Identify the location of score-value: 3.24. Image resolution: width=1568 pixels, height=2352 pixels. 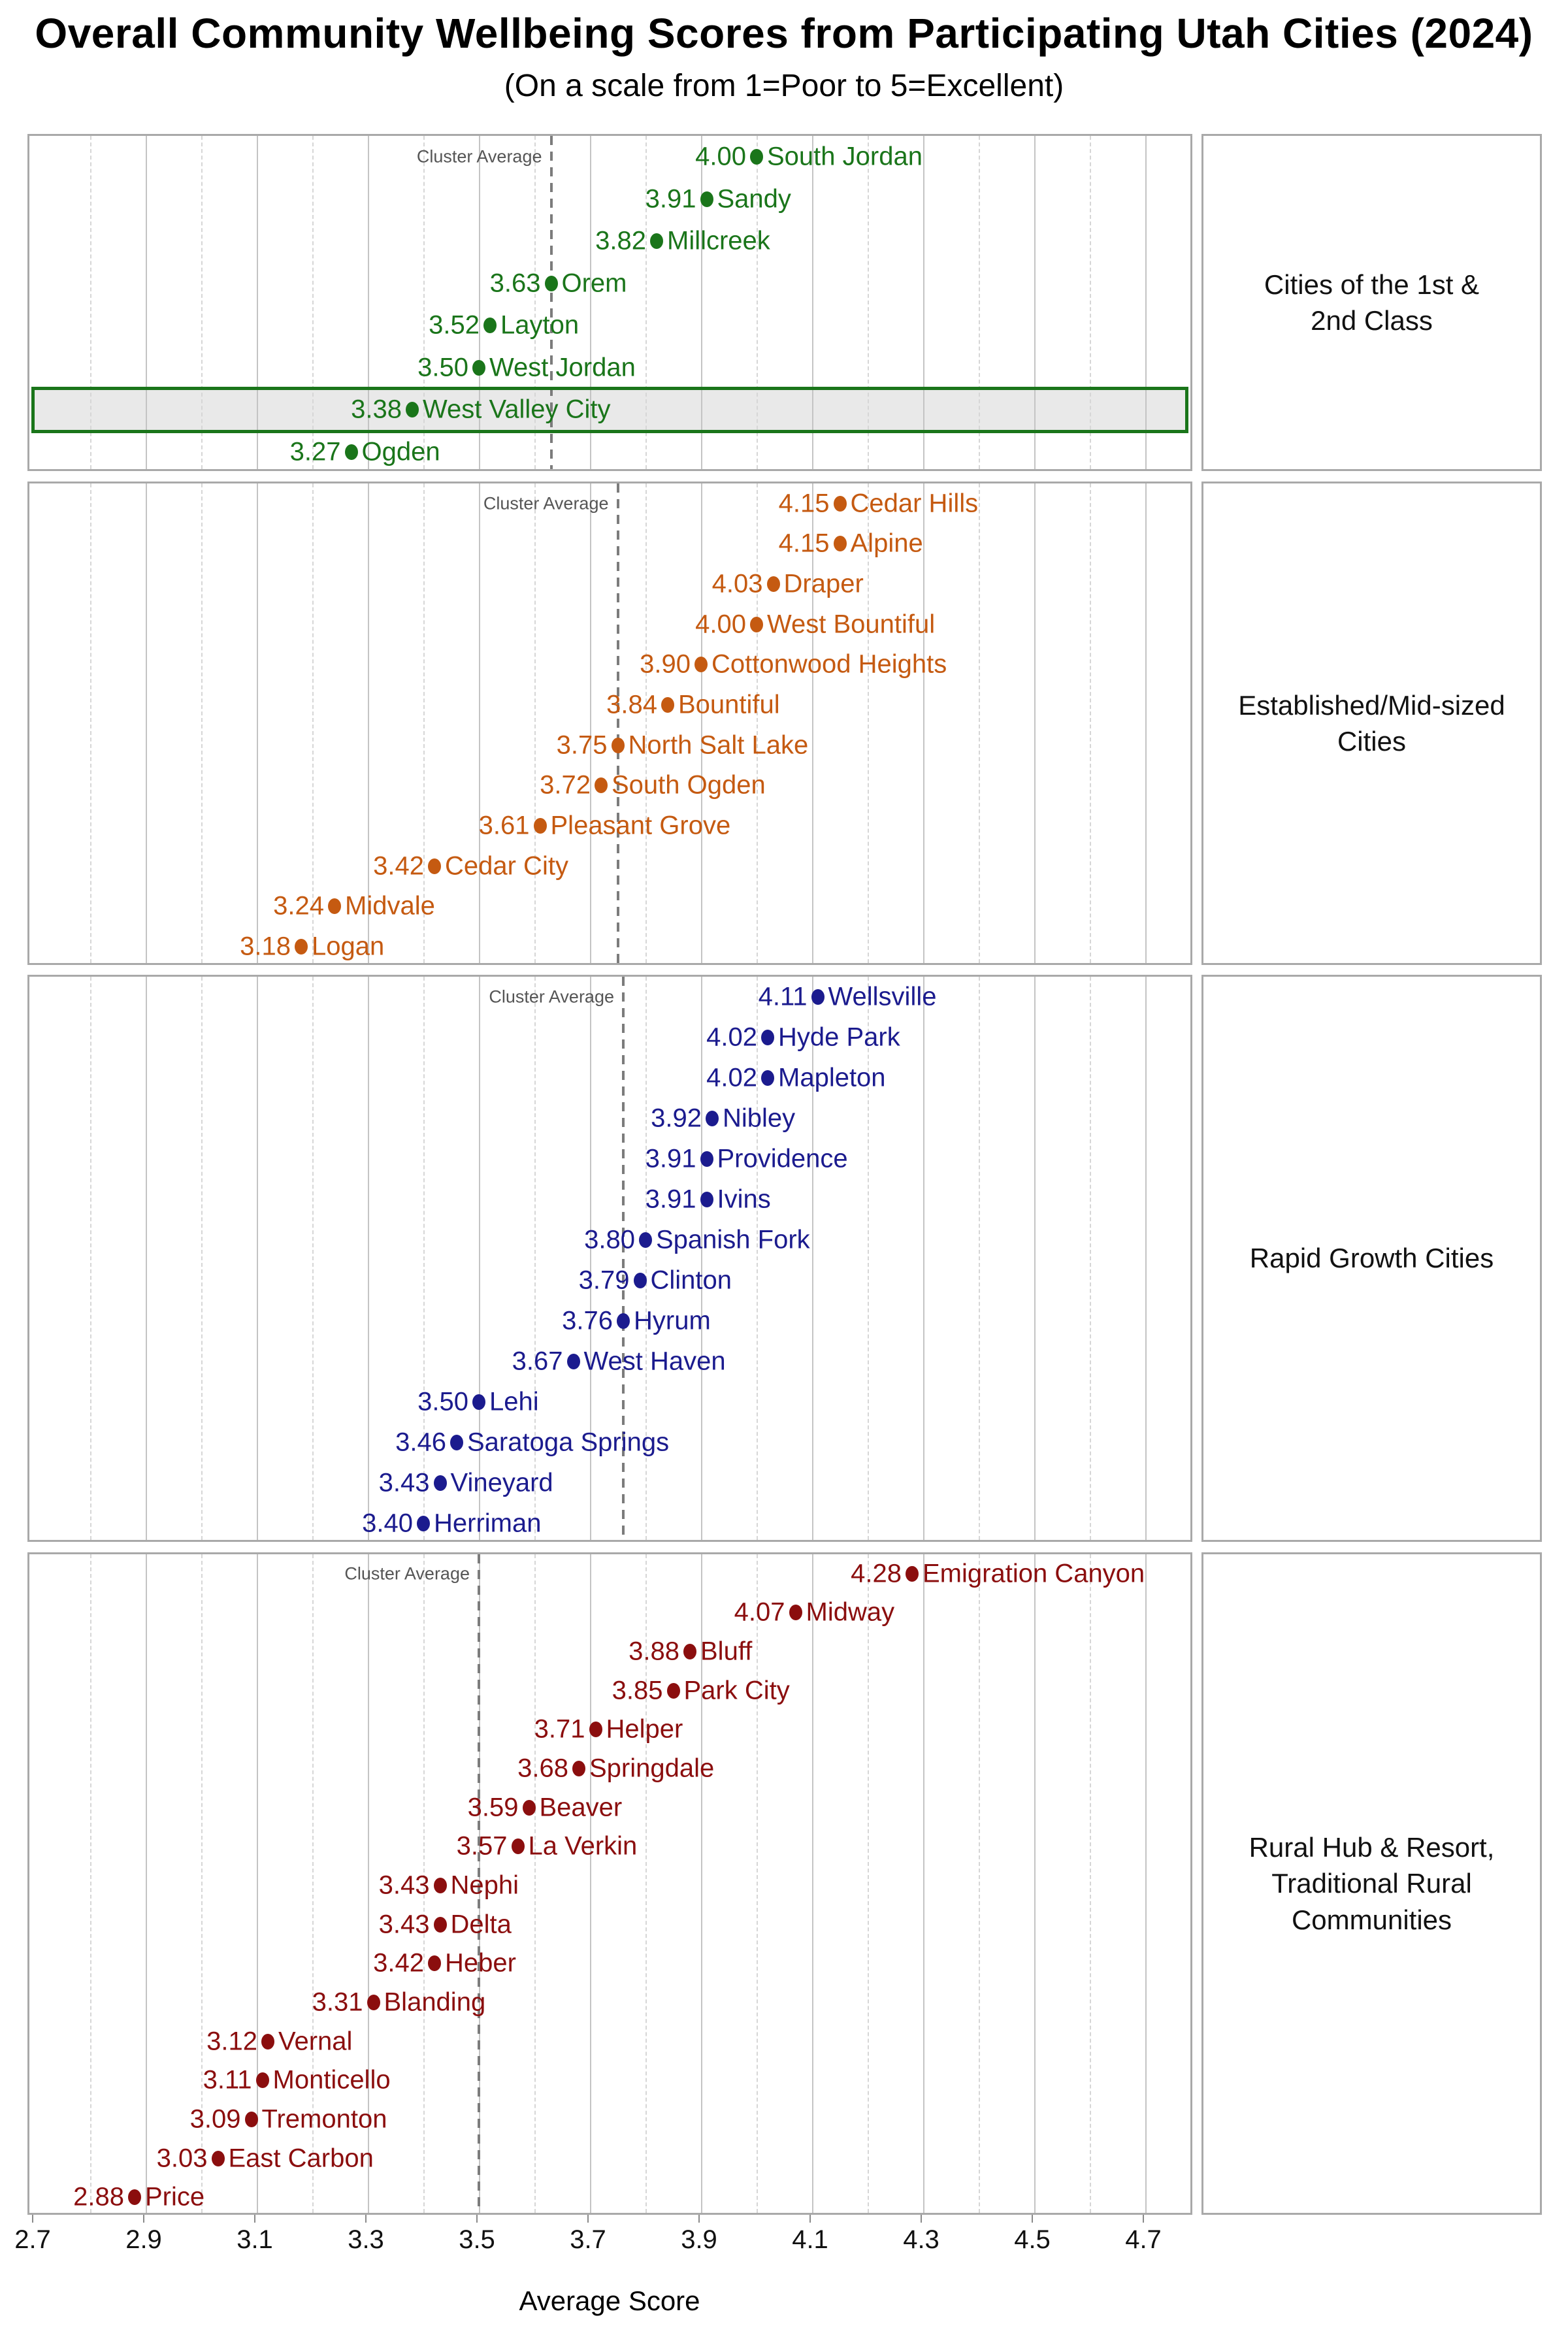
(298, 906).